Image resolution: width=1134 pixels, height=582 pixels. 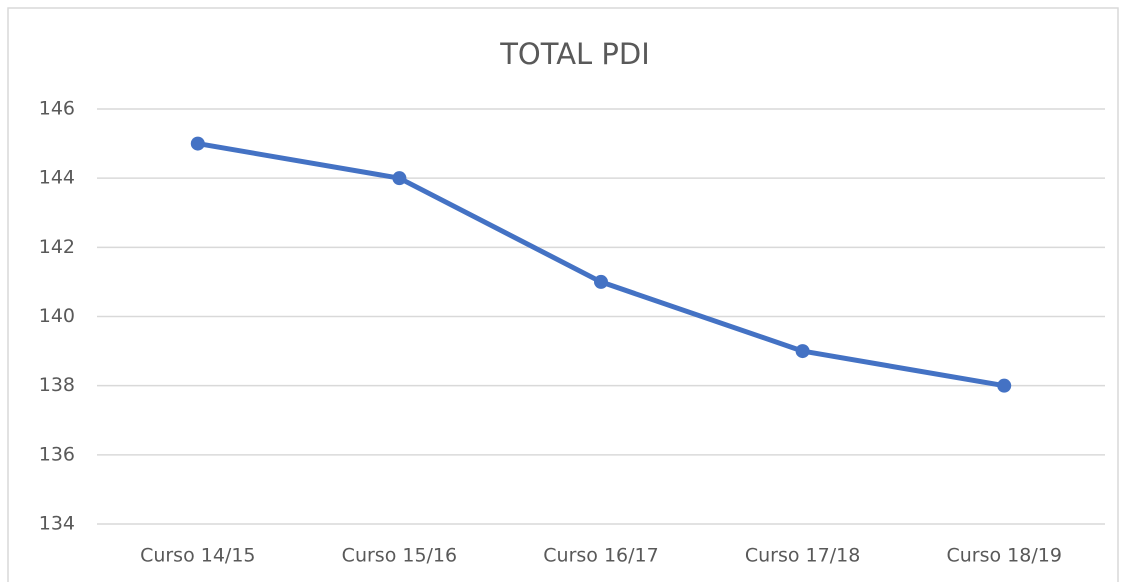 I want to click on chart-title: TOTAL PDI, so click(x=574, y=54).